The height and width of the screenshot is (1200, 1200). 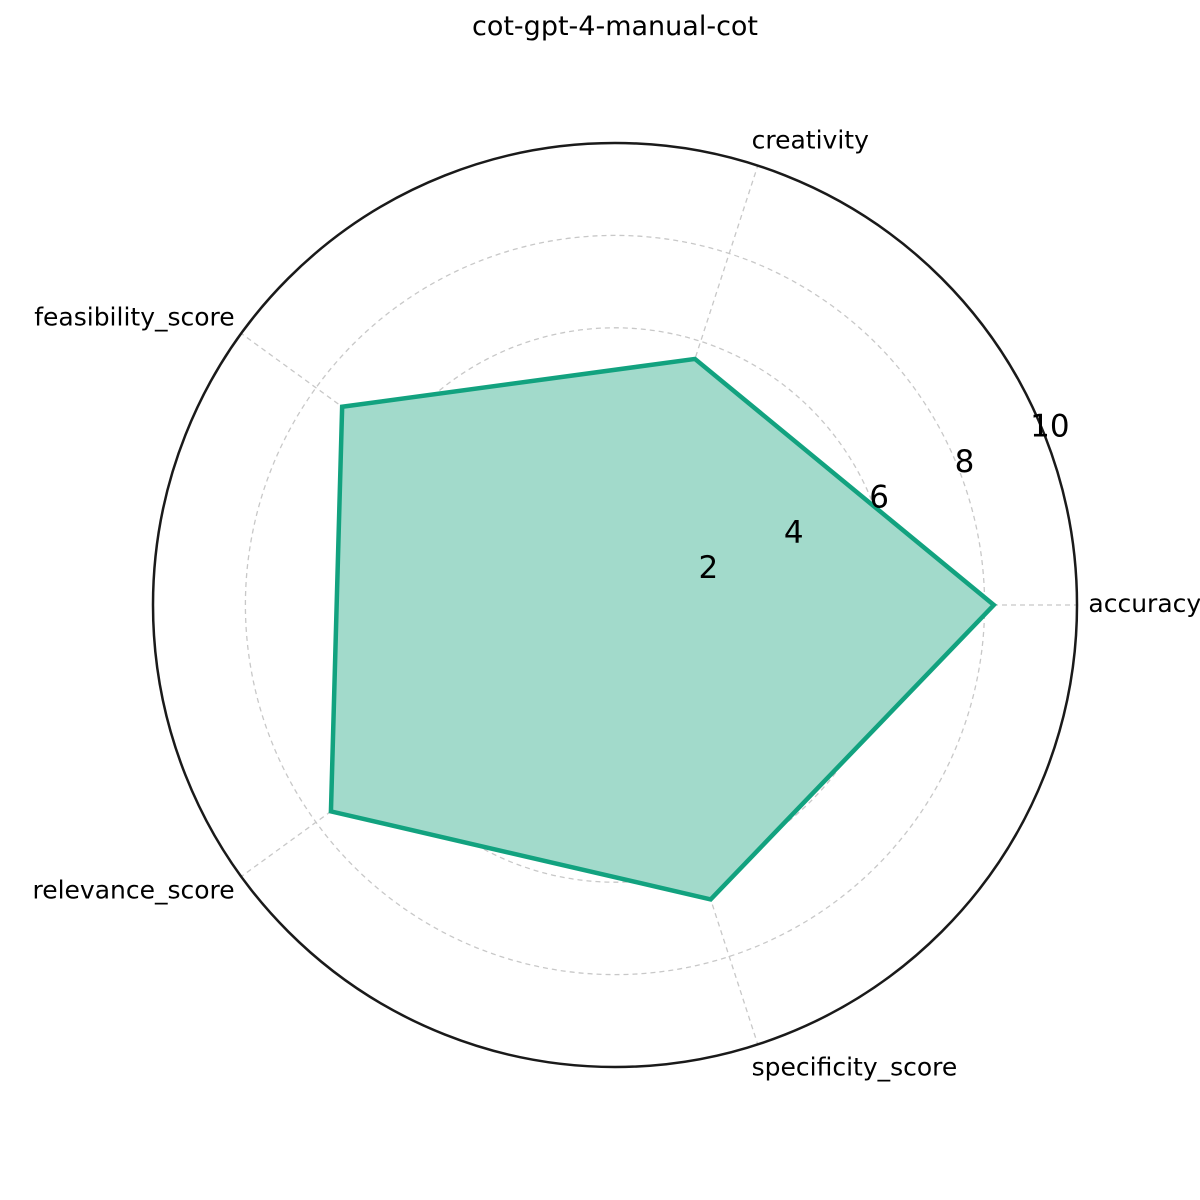 I want to click on radial-tick-label-4: 4, so click(x=794, y=533).